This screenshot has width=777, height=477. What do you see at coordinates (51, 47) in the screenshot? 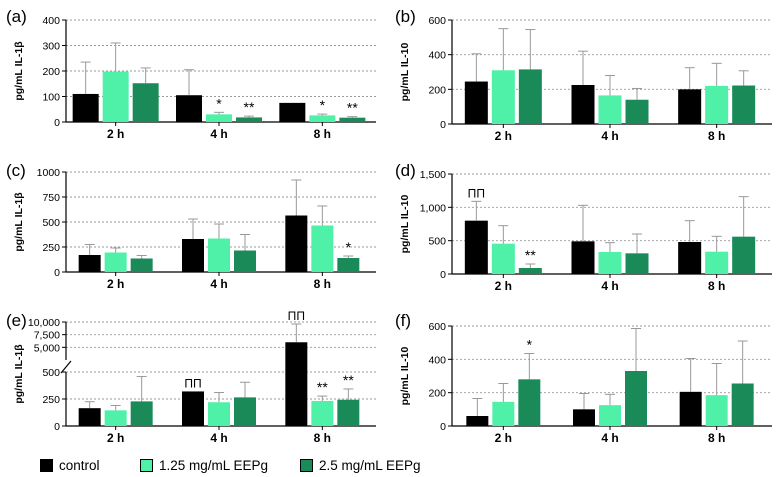
I see `y-tick-label: 300` at bounding box center [51, 47].